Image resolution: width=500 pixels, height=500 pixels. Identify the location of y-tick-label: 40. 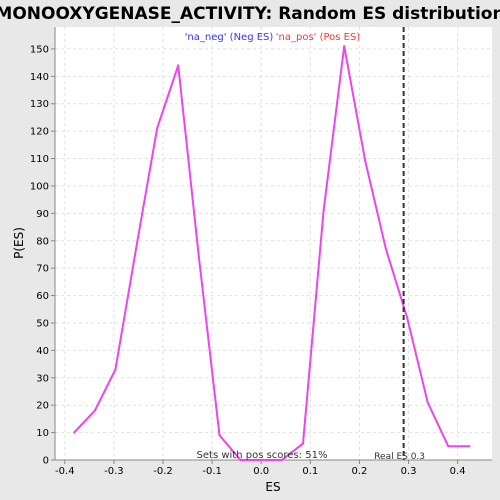
(42, 351).